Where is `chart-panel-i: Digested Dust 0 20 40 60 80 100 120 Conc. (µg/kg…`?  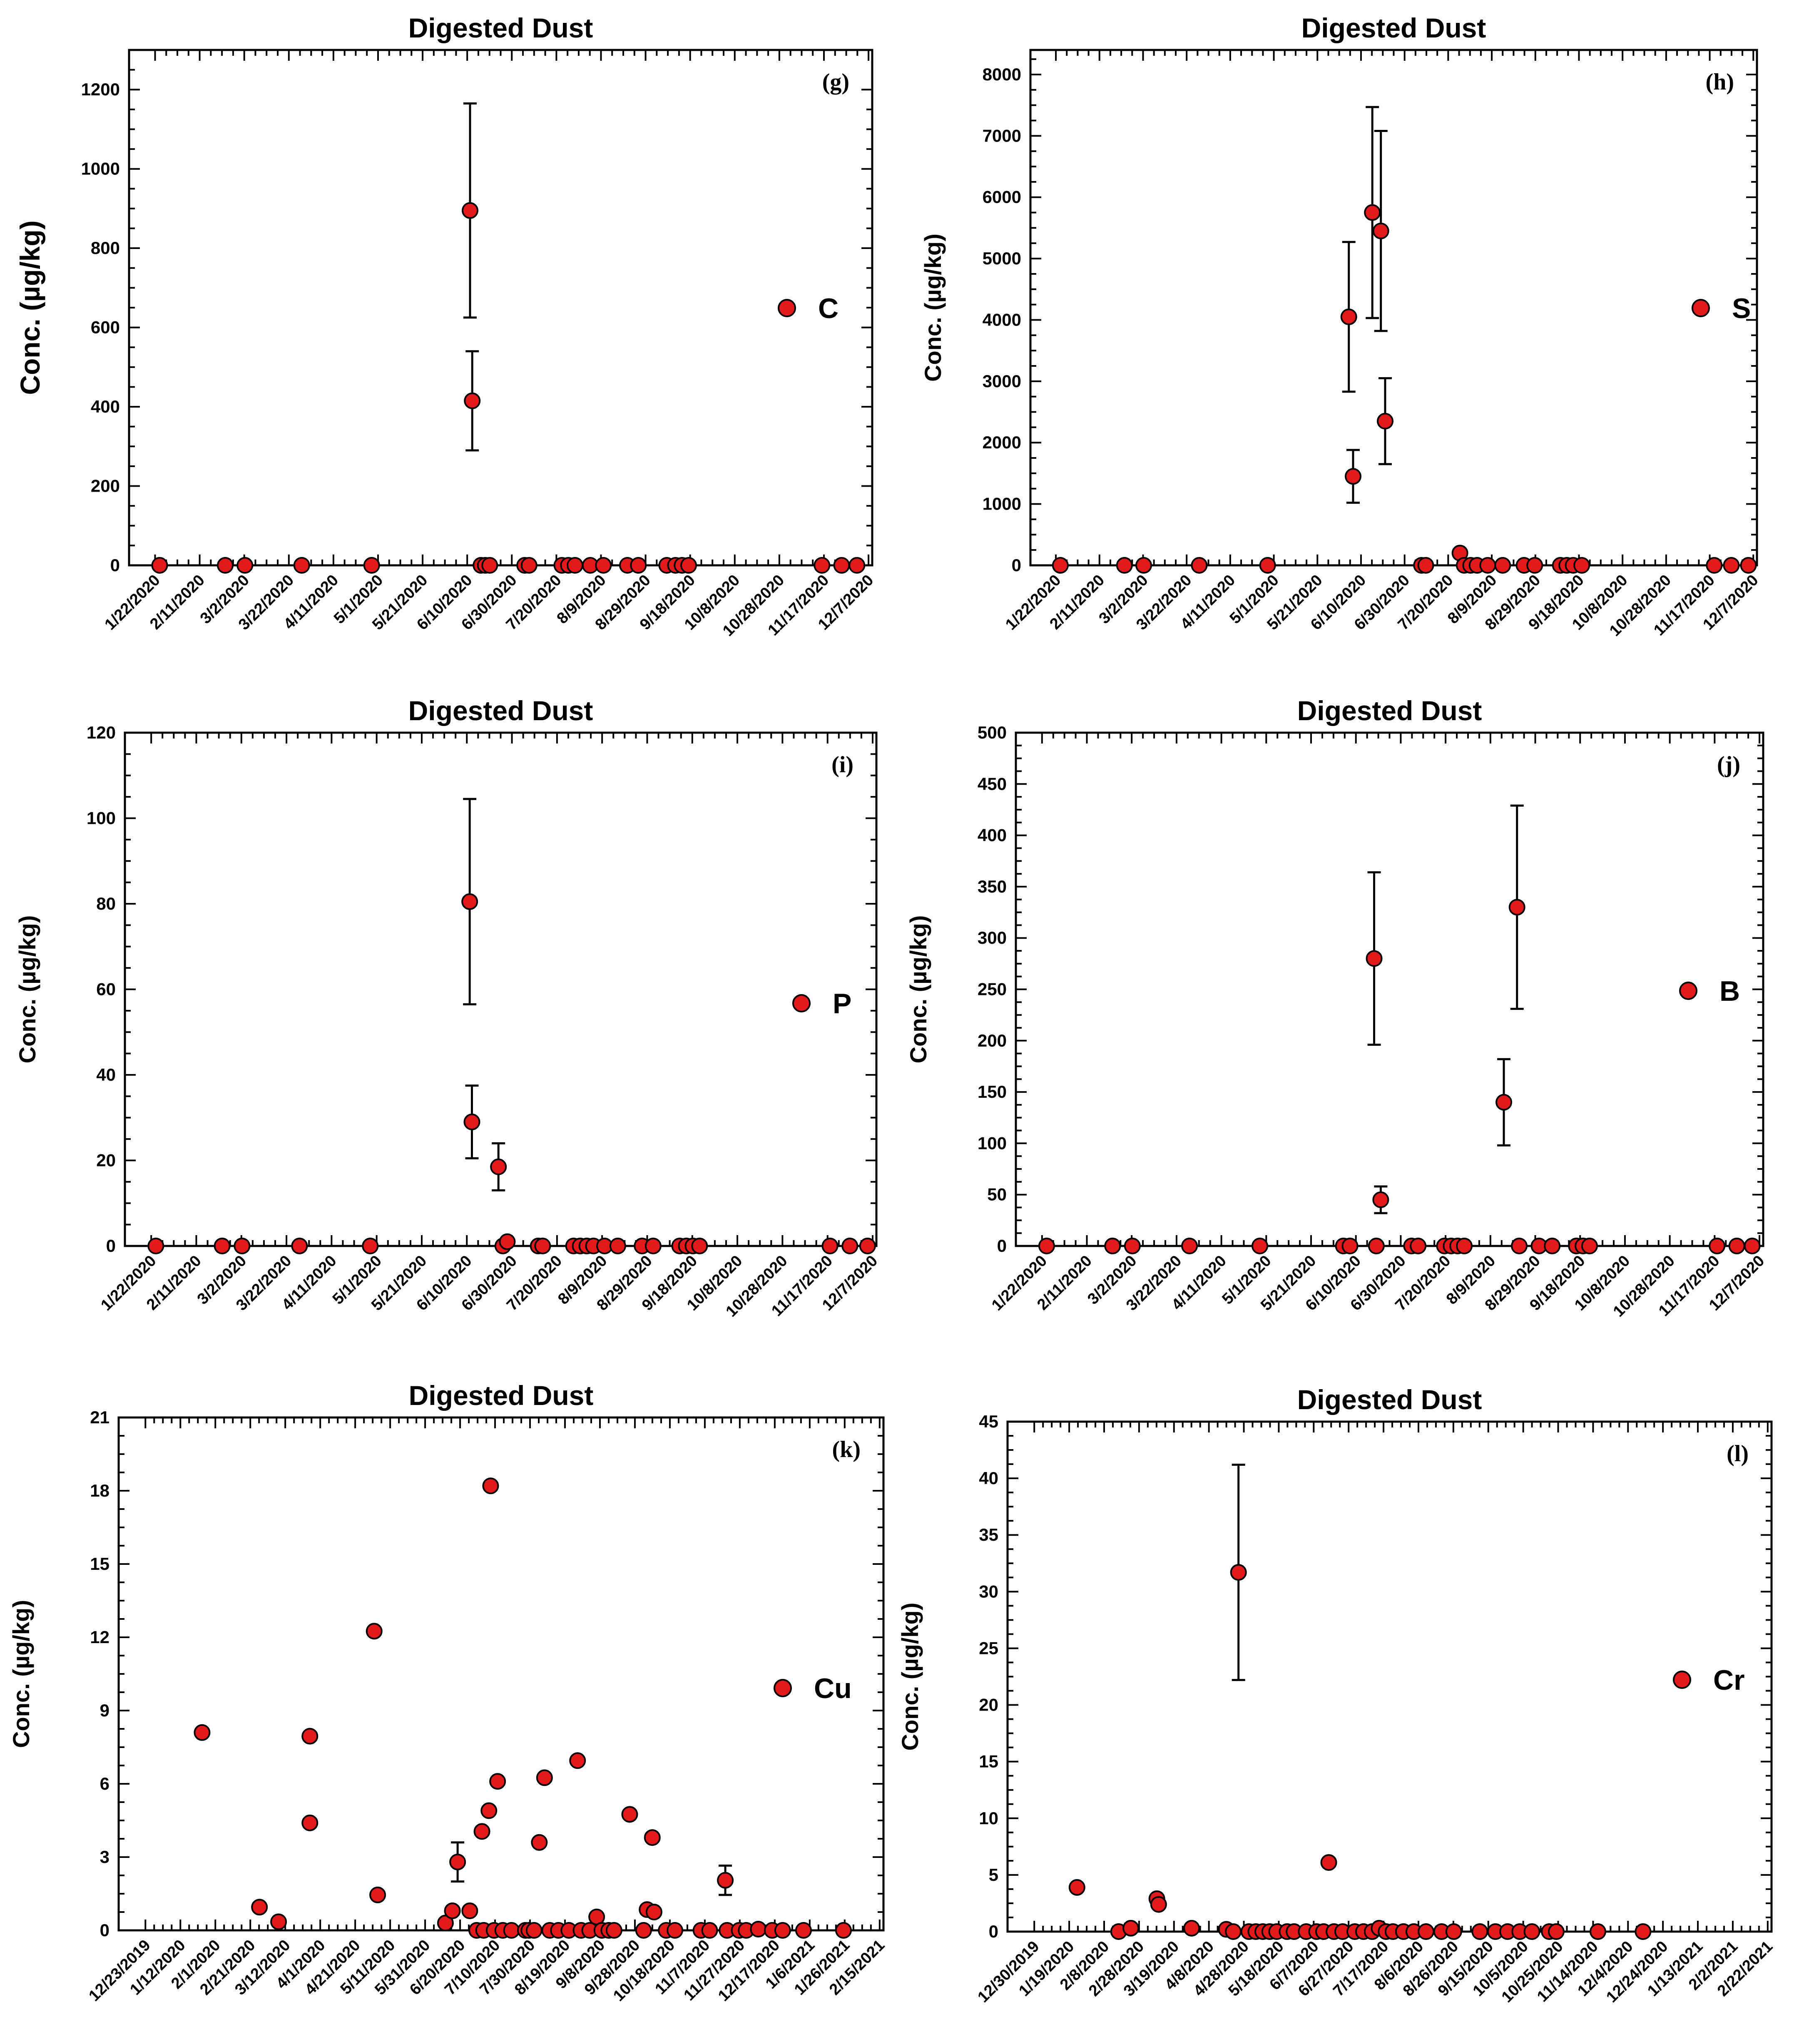 chart-panel-i: Digested Dust 0 20 40 60 80 100 120 Conc. (µg/kg… is located at coordinates (447, 1008).